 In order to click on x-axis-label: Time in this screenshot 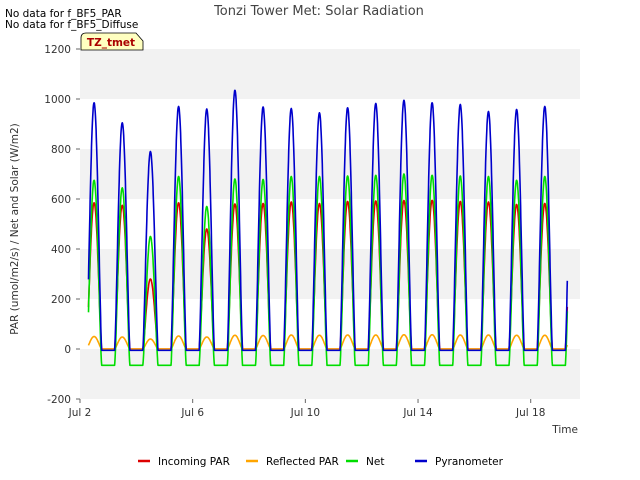, I will do `click(564, 430)`.